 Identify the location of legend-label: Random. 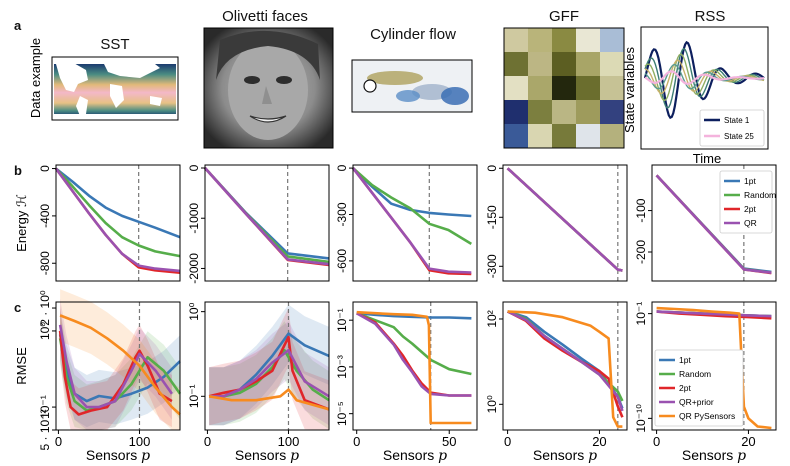
(695, 374).